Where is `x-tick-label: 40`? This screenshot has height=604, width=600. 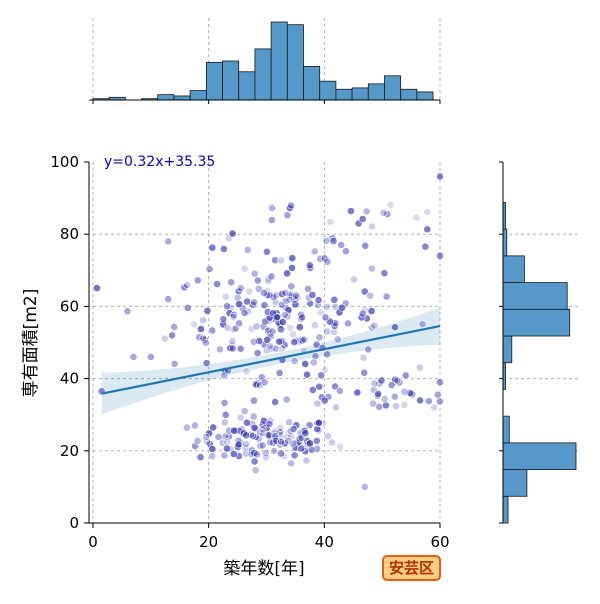
x-tick-label: 40 is located at coordinates (324, 542).